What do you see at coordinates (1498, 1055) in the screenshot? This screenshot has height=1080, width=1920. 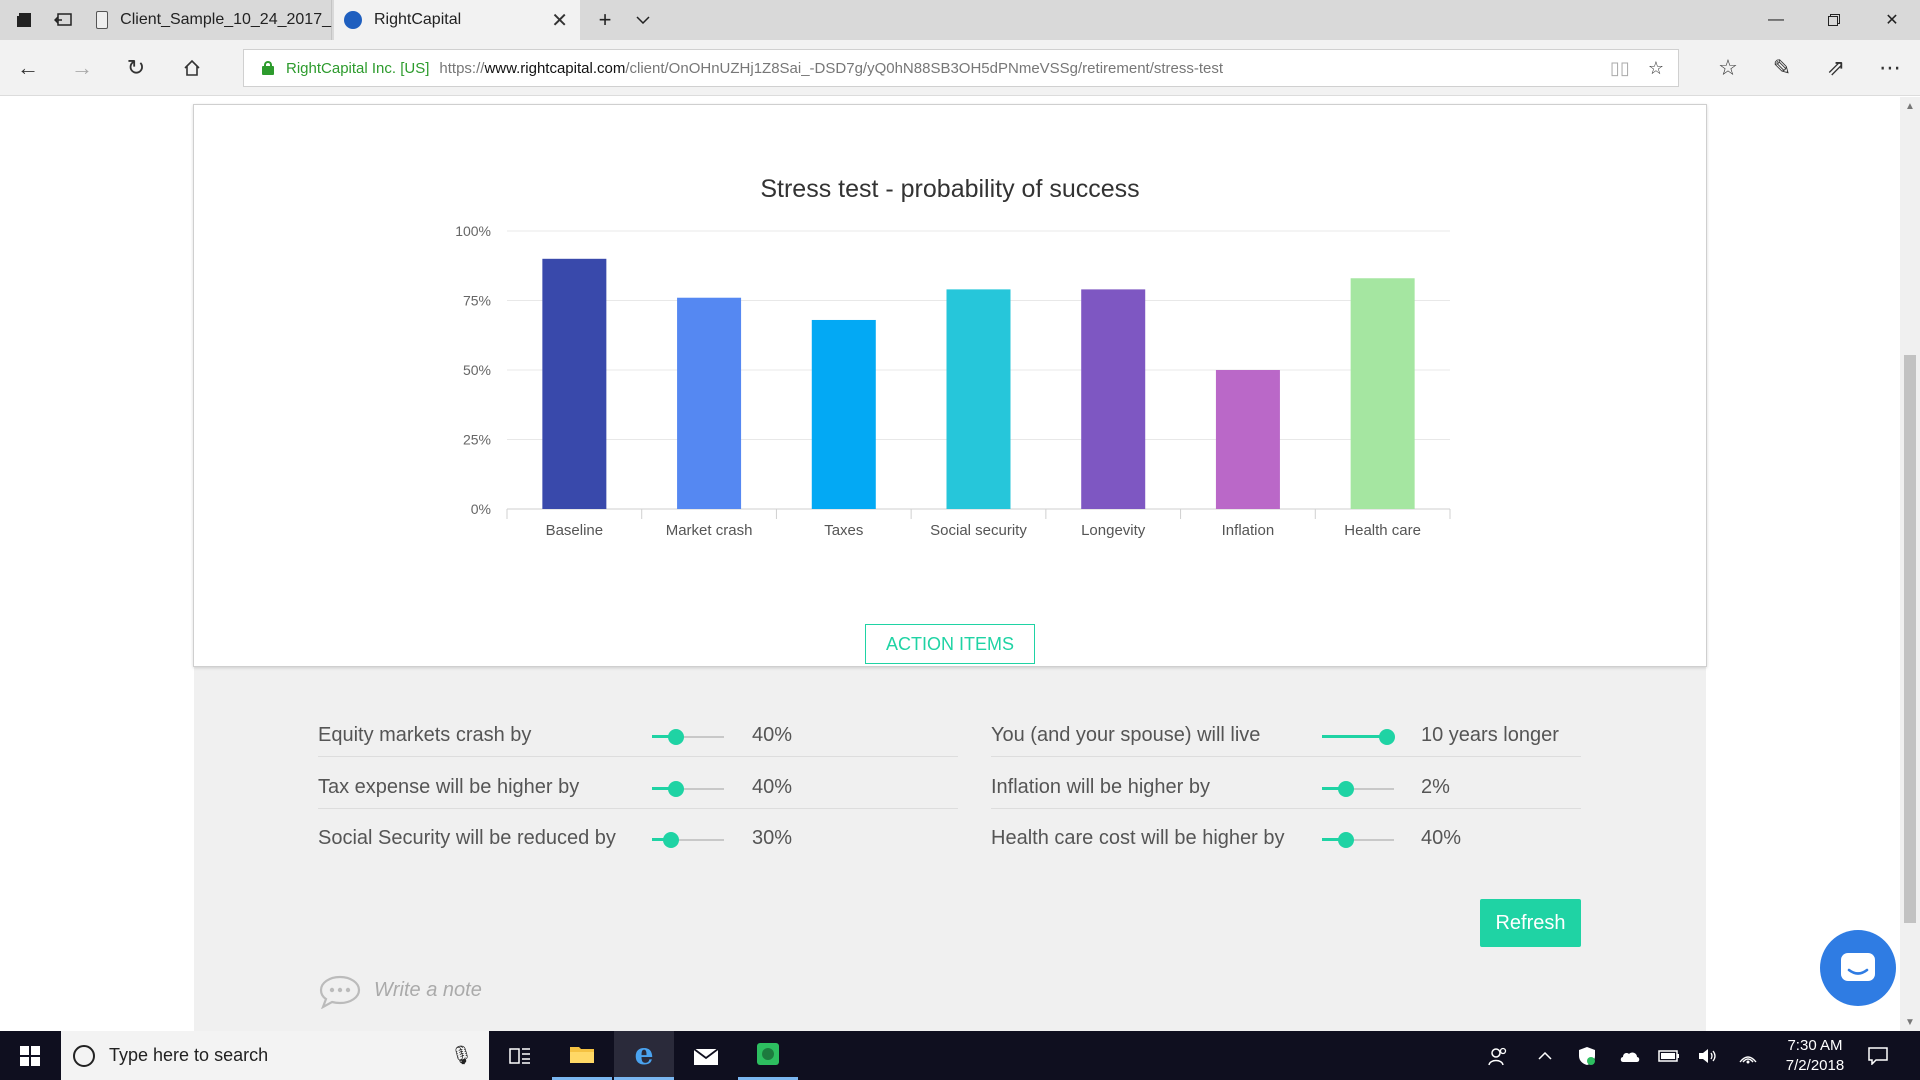 I see `people-icon` at bounding box center [1498, 1055].